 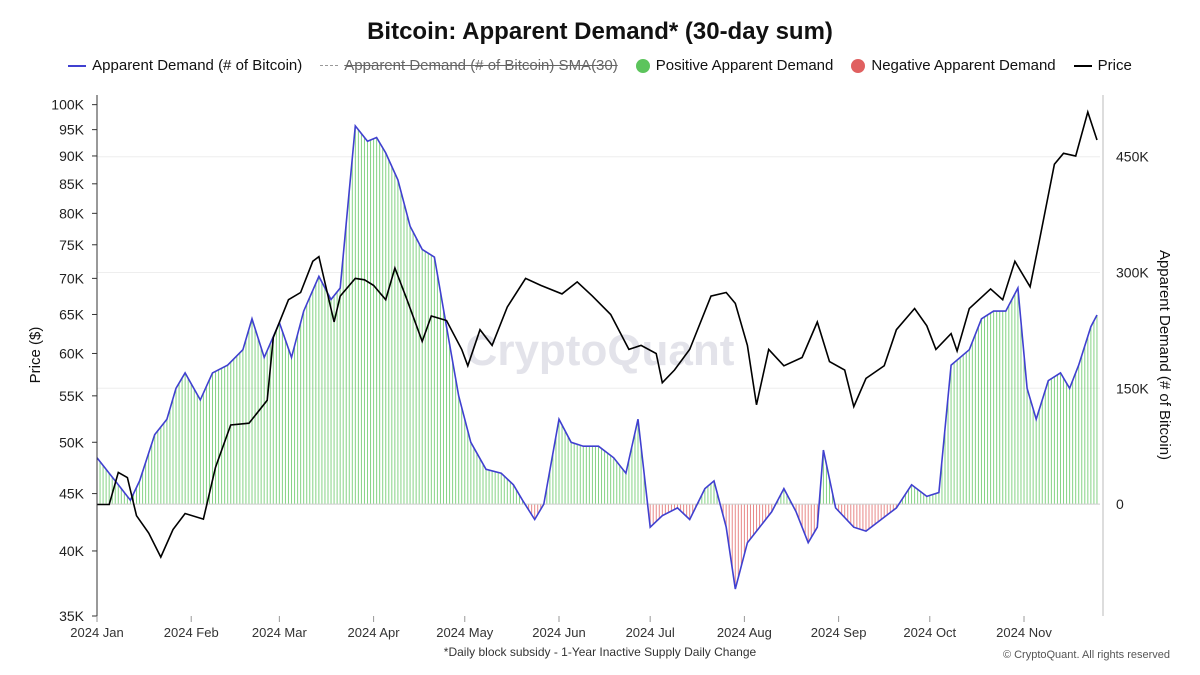 What do you see at coordinates (72, 551) in the screenshot?
I see `left-tick-label: 40K` at bounding box center [72, 551].